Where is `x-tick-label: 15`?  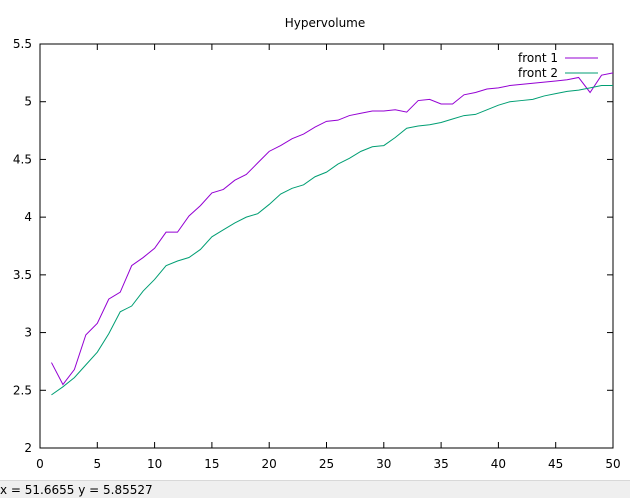 x-tick-label: 15 is located at coordinates (211, 464).